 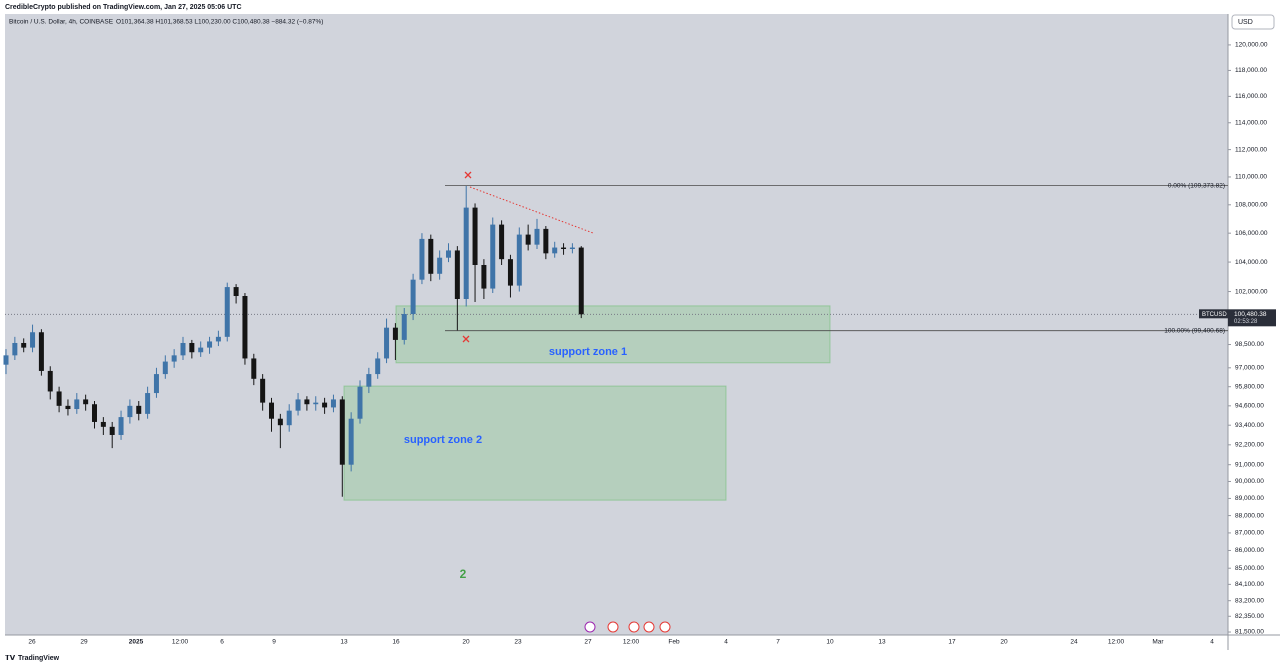 I want to click on symbol-tag, so click(x=1213, y=314).